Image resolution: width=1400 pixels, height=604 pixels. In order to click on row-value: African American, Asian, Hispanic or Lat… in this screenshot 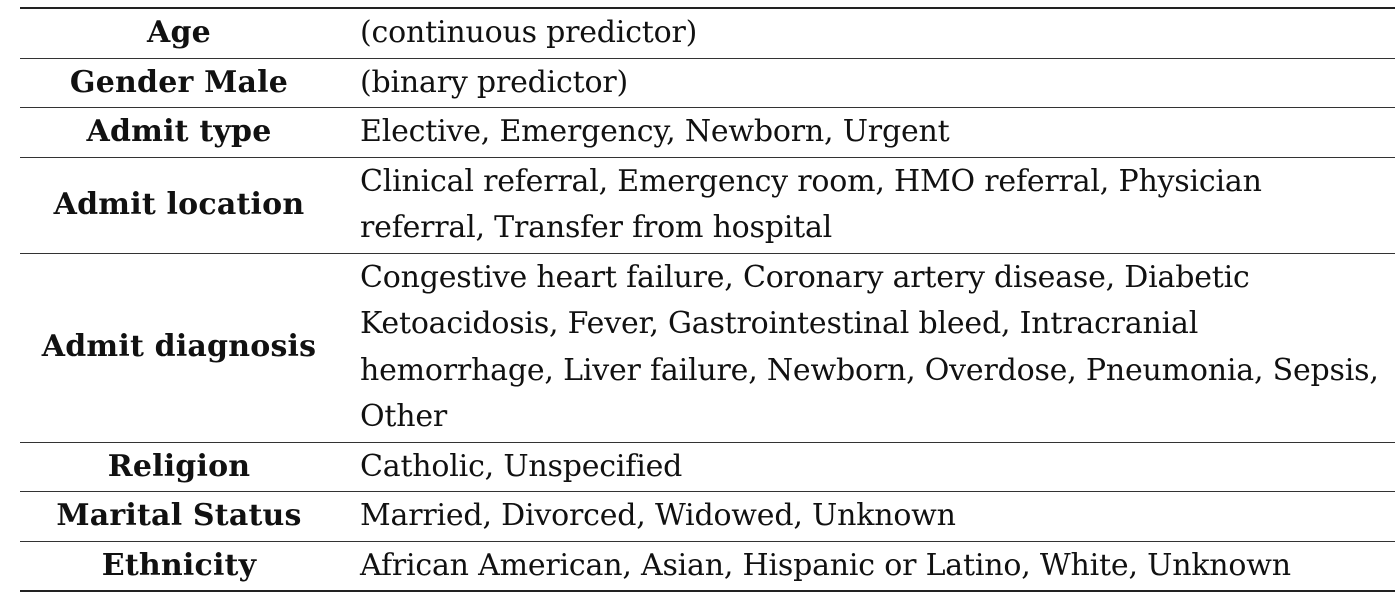, I will do `click(866, 566)`.